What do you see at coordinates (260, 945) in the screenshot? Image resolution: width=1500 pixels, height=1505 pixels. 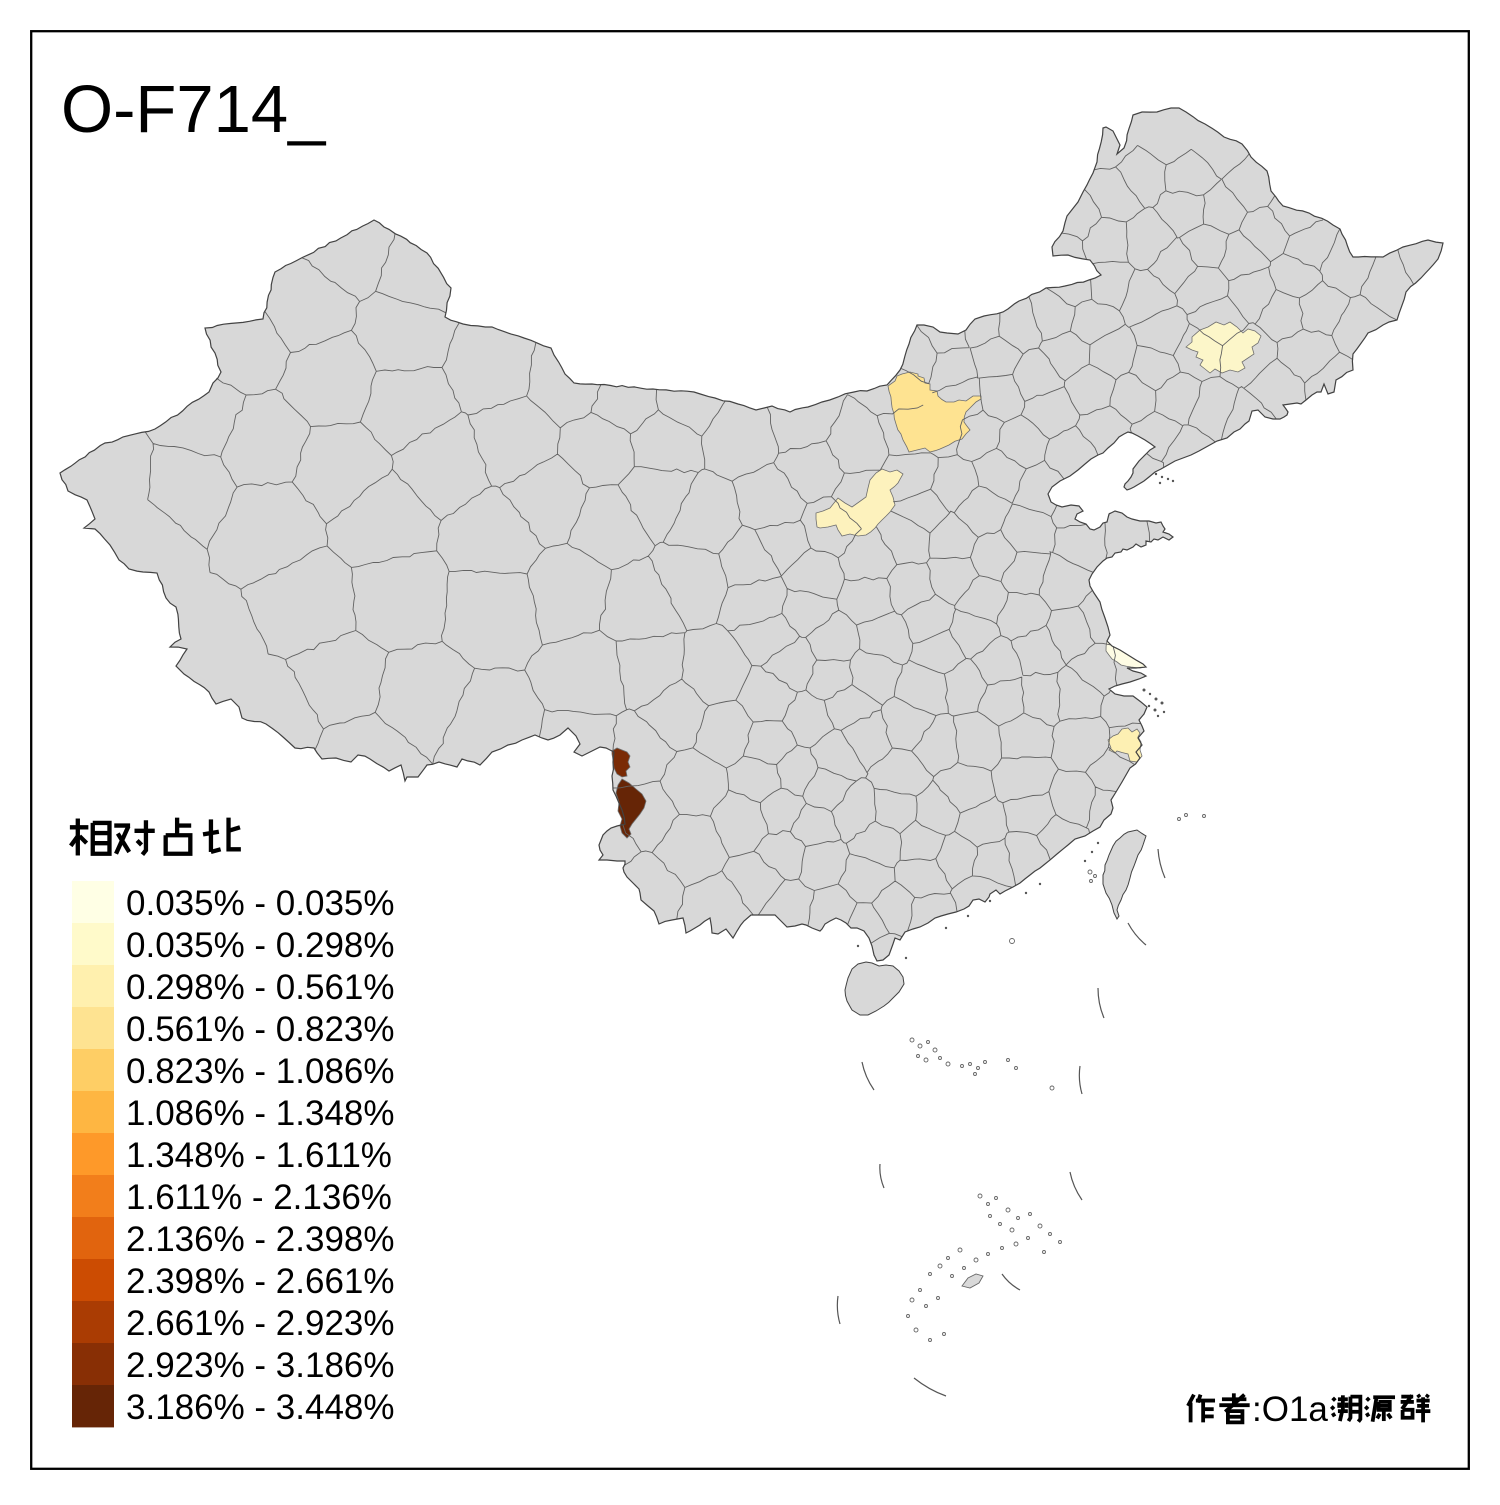 I see `svg-text: 0.035% - 0.298%` at bounding box center [260, 945].